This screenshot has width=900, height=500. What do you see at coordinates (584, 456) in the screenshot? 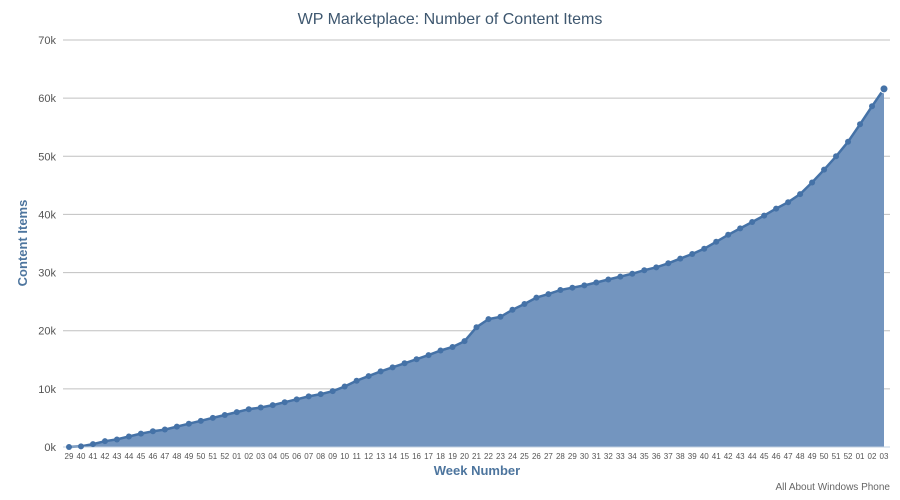
I see `x-tick-label: 30` at bounding box center [584, 456].